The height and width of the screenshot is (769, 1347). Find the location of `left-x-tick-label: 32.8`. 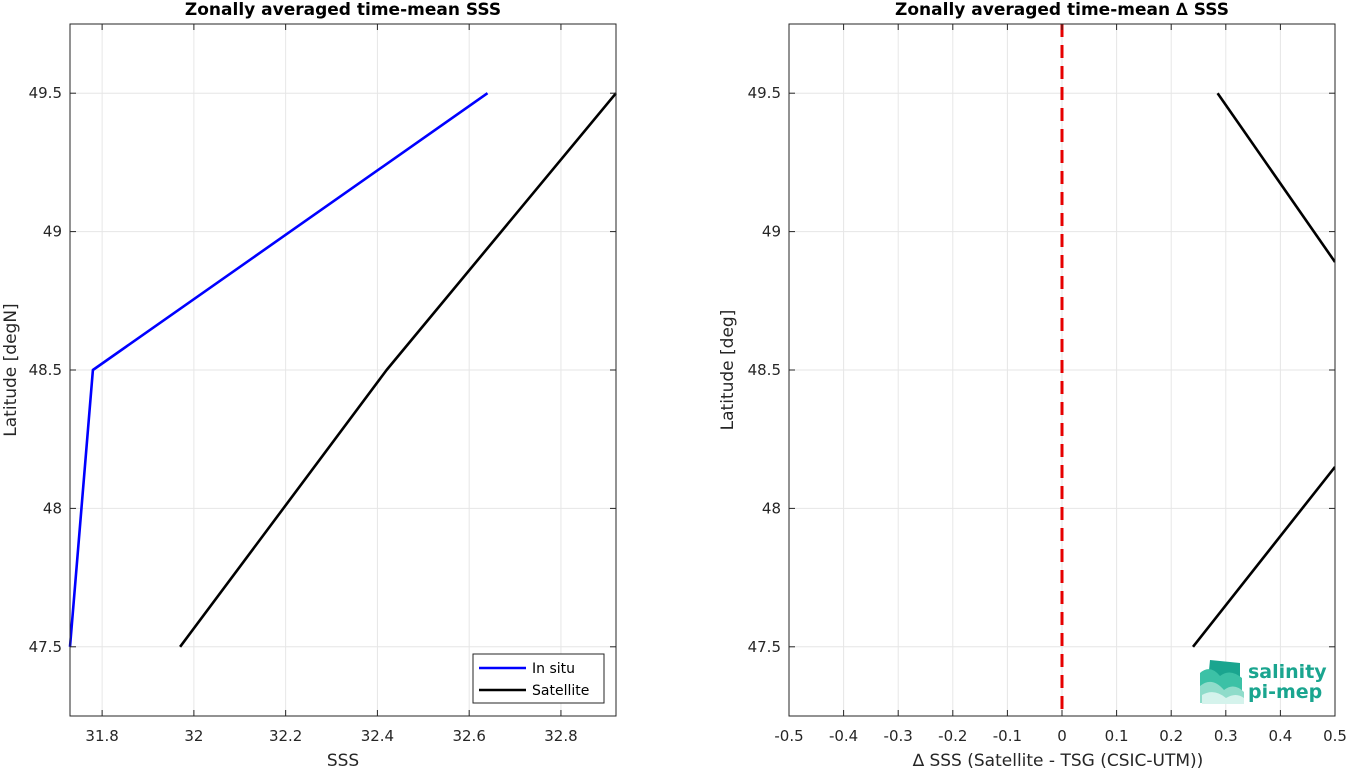

left-x-tick-label: 32.8 is located at coordinates (560, 736).